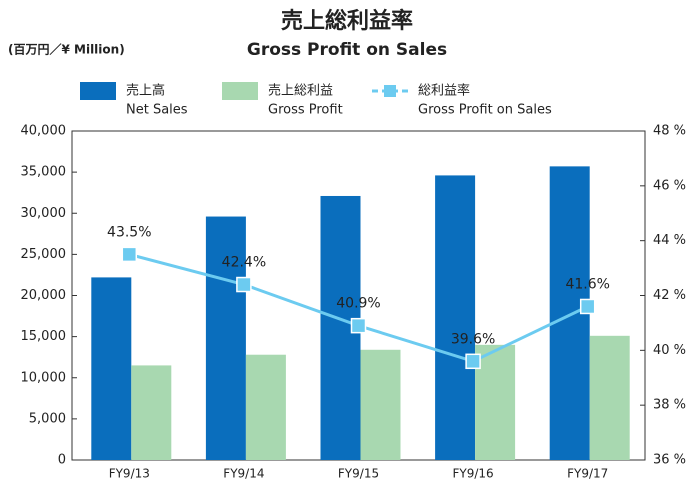 The height and width of the screenshot is (484, 694). I want to click on legend-label-en: Net Sales, so click(157, 110).